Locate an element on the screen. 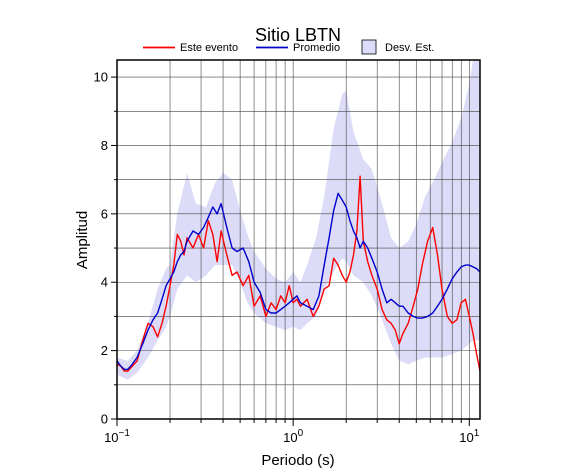  x-tick-label: 10⁻¹ is located at coordinates (117, 436).